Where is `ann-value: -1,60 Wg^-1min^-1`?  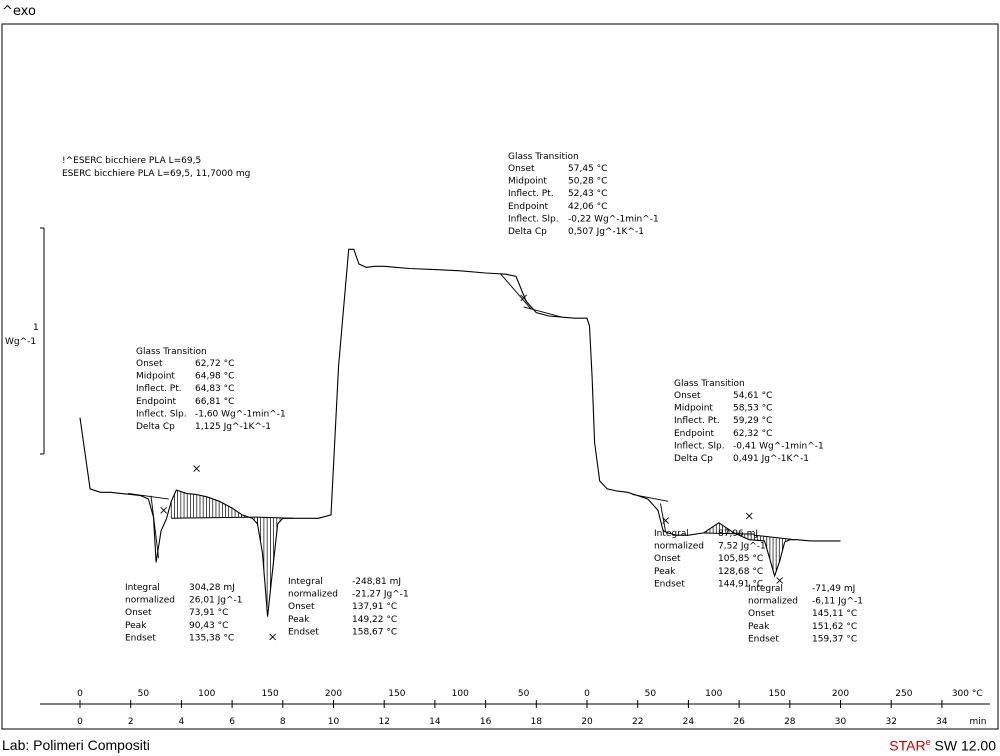
ann-value: -1,60 Wg^-1min^-1 is located at coordinates (240, 414).